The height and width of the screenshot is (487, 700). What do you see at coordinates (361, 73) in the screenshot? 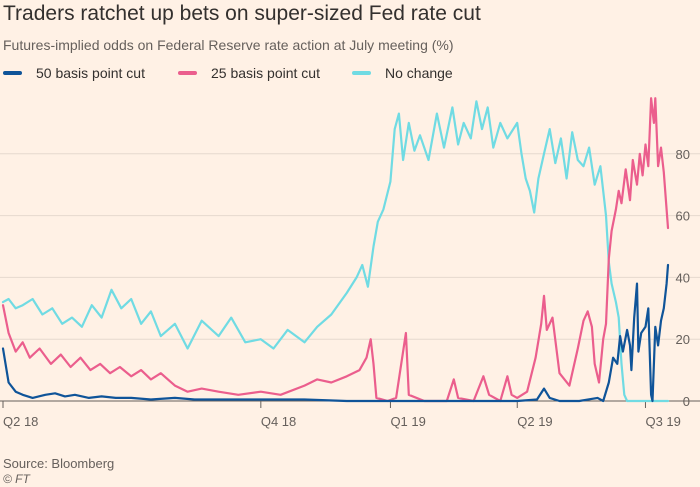
I see `legend-swatch-nochange` at bounding box center [361, 73].